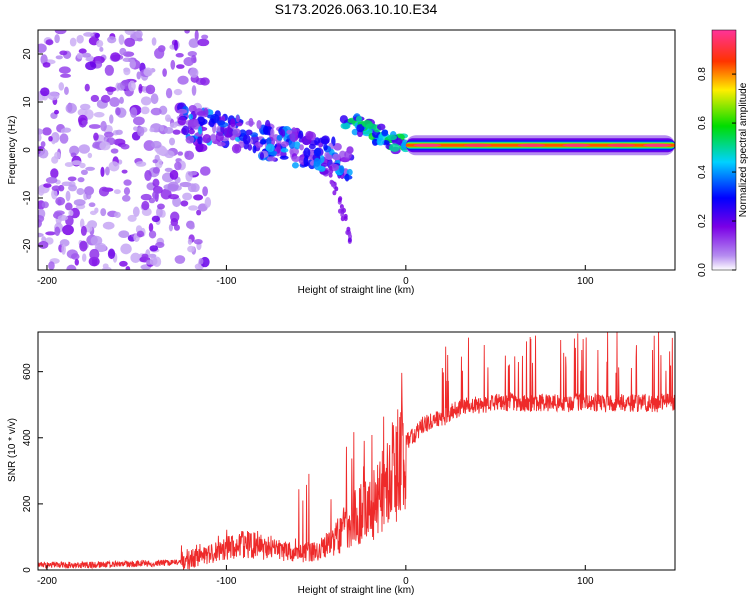  What do you see at coordinates (716, 172) in the screenshot?
I see `colorbar-ticks: 0.0 0.2 0.4 0.6 0.8` at bounding box center [716, 172].